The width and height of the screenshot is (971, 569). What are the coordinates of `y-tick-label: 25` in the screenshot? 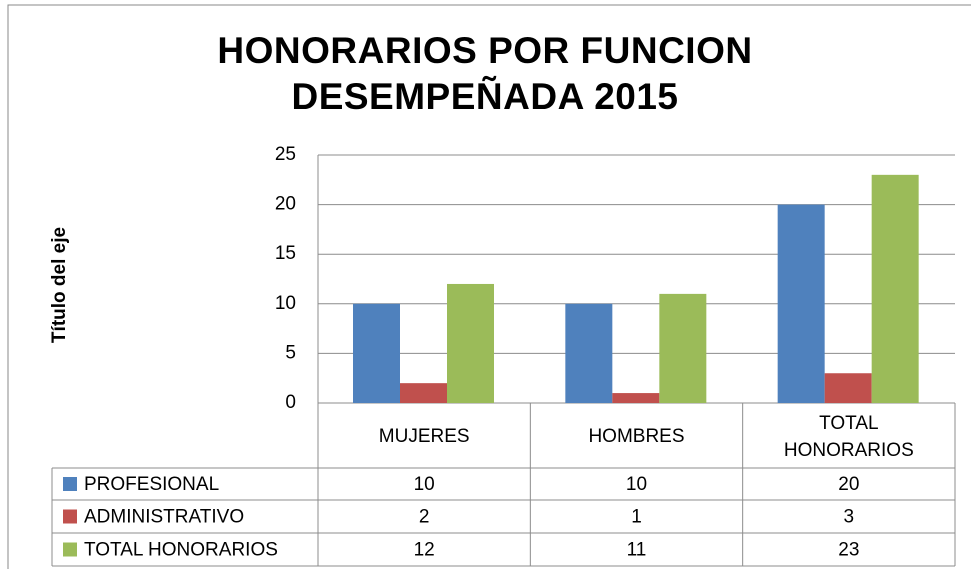 It's located at (285, 154).